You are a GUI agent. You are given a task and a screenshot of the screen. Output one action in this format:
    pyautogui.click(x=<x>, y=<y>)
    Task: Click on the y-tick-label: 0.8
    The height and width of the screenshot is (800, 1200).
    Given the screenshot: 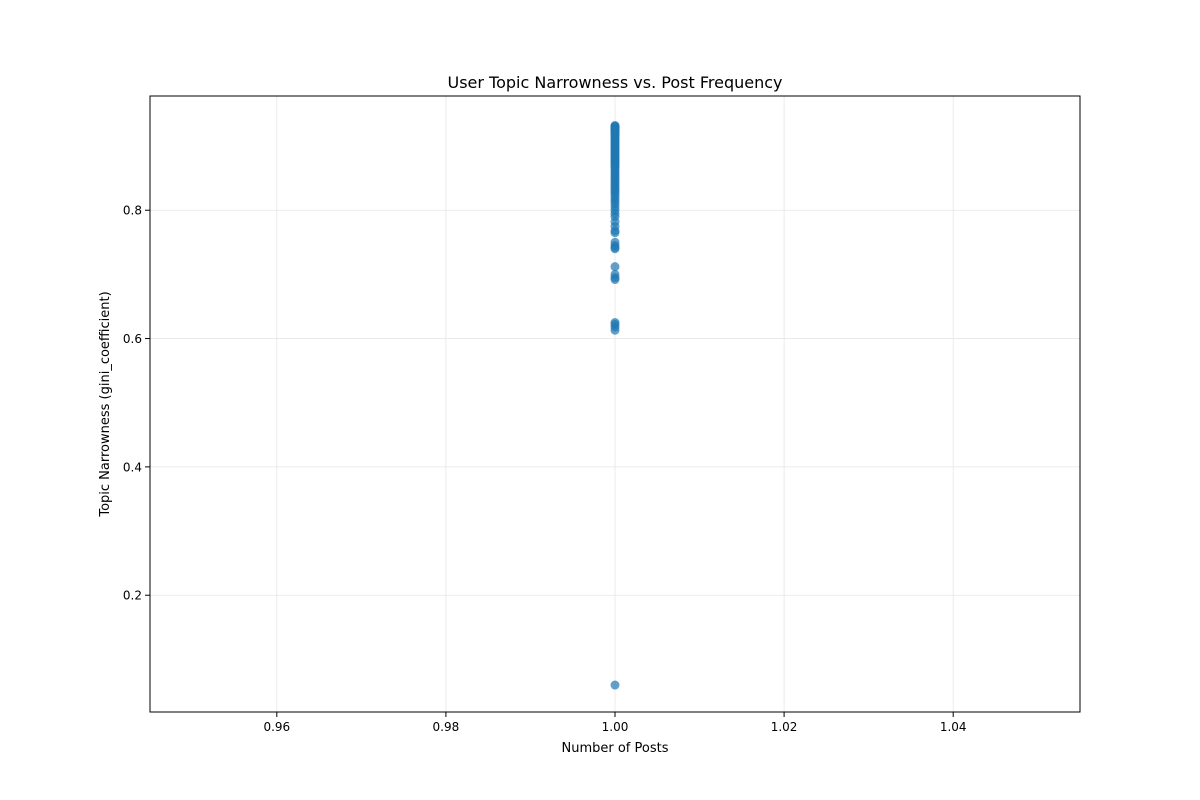 What is the action you would take?
    pyautogui.click(x=132, y=211)
    